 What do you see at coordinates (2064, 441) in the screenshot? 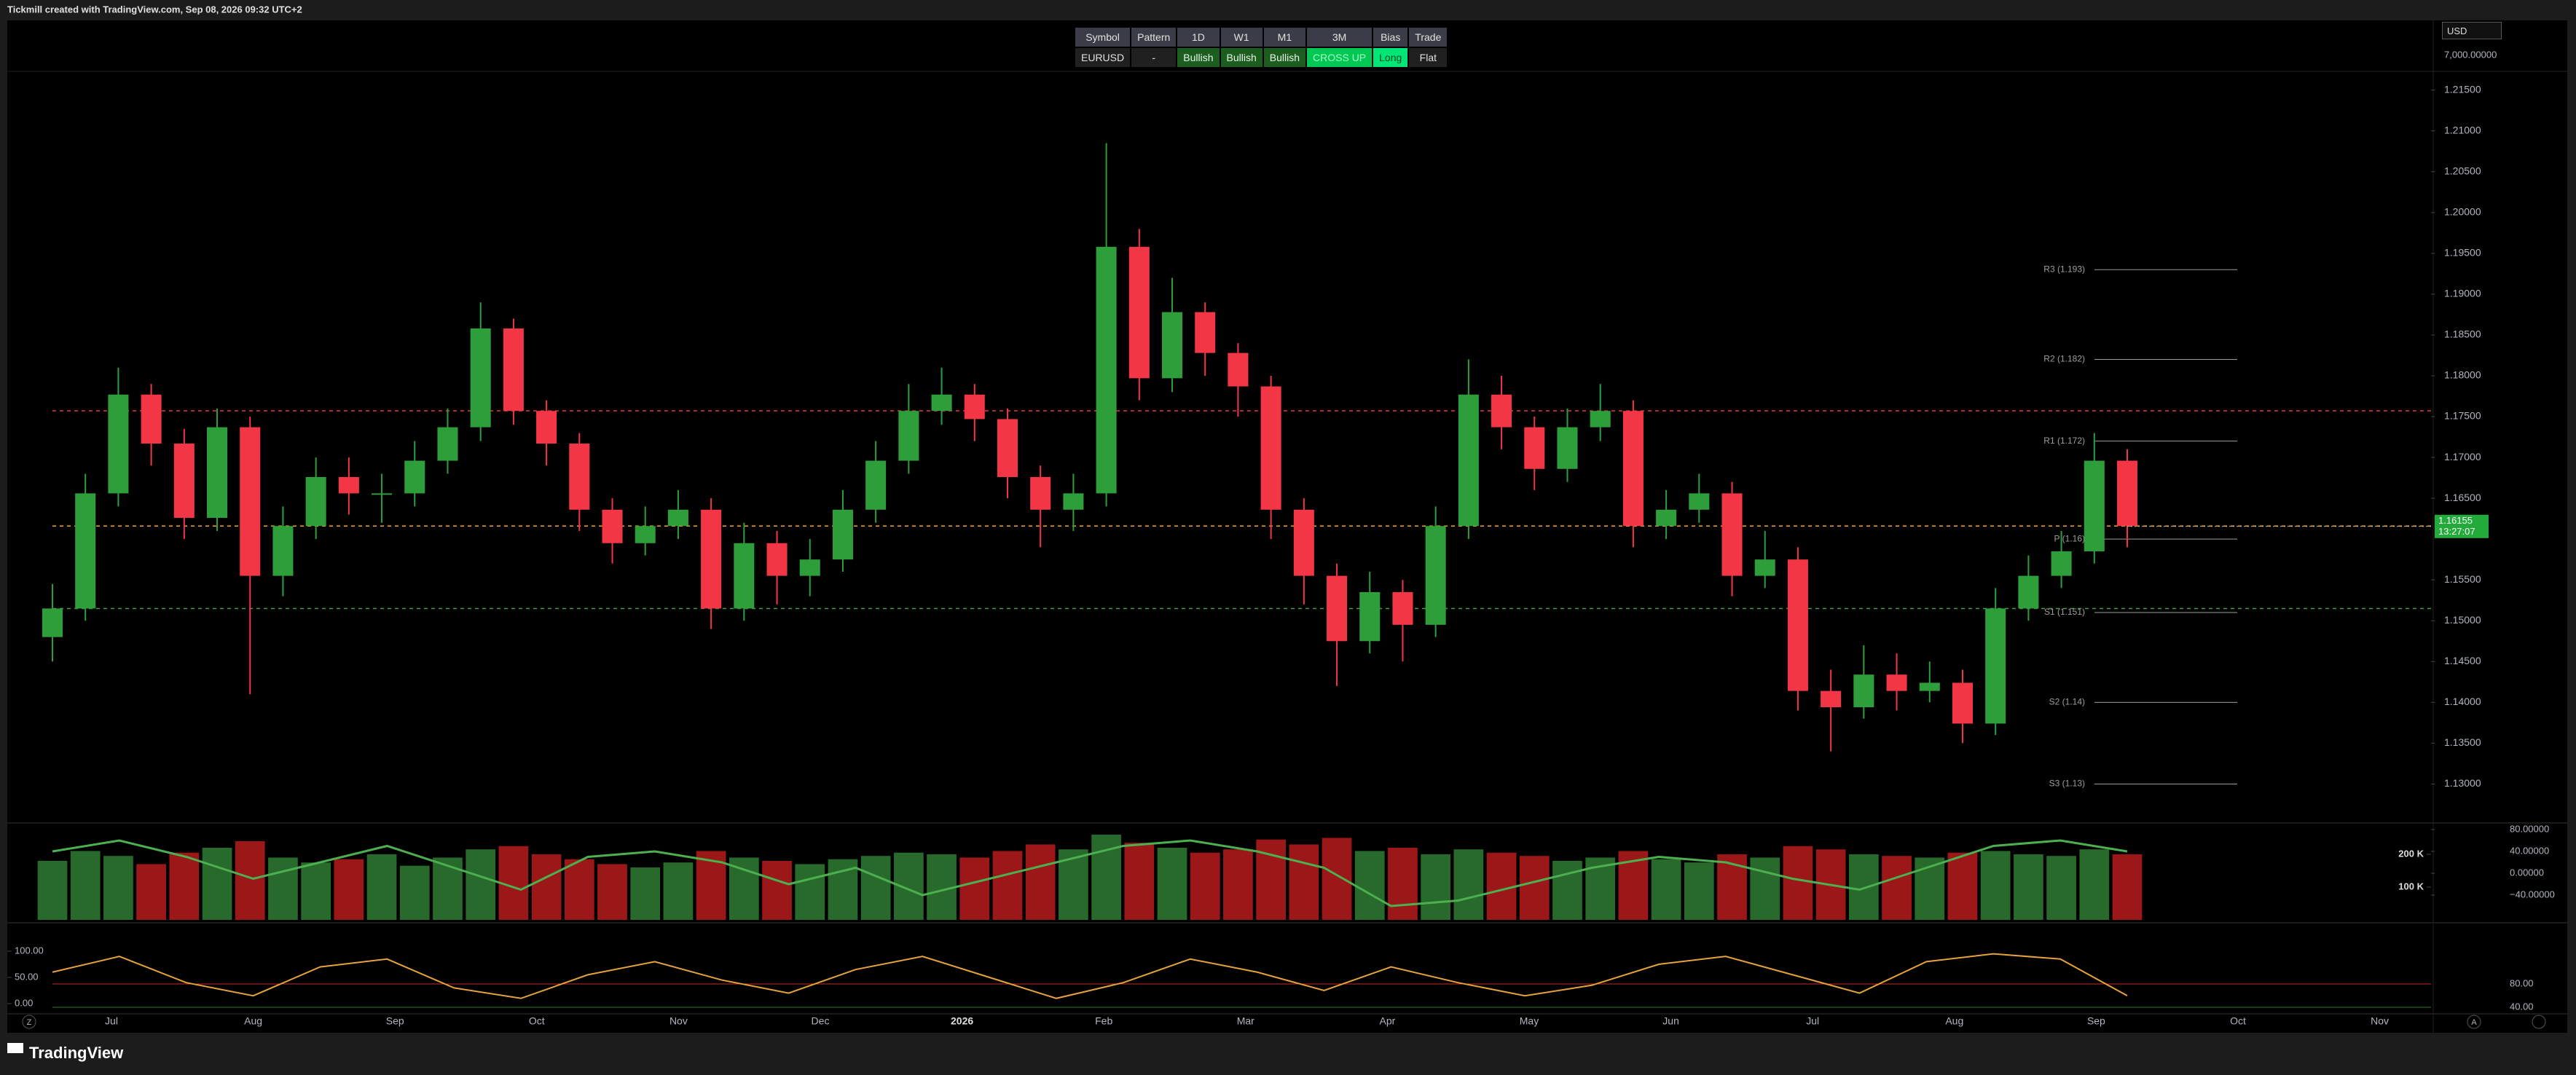
I see `pivot-label: R1 (1.172)` at bounding box center [2064, 441].